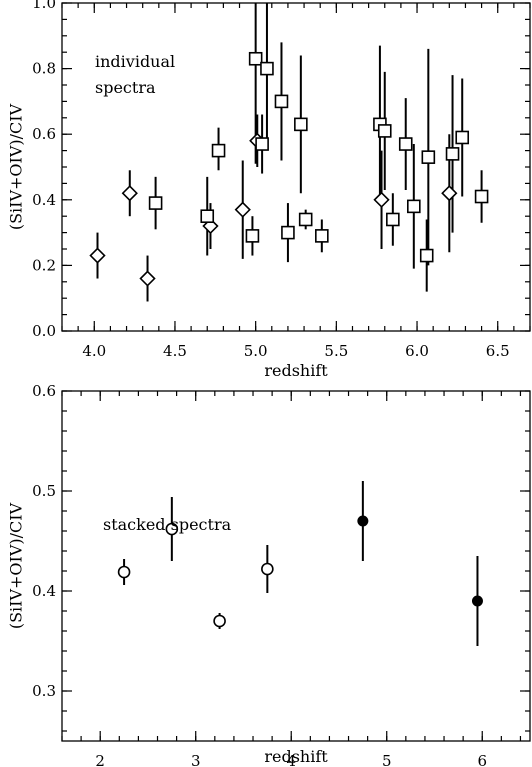 This screenshot has width=532, height=767. Describe the element at coordinates (498, 351) in the screenshot. I see `x-tick-label: 6.5` at that location.